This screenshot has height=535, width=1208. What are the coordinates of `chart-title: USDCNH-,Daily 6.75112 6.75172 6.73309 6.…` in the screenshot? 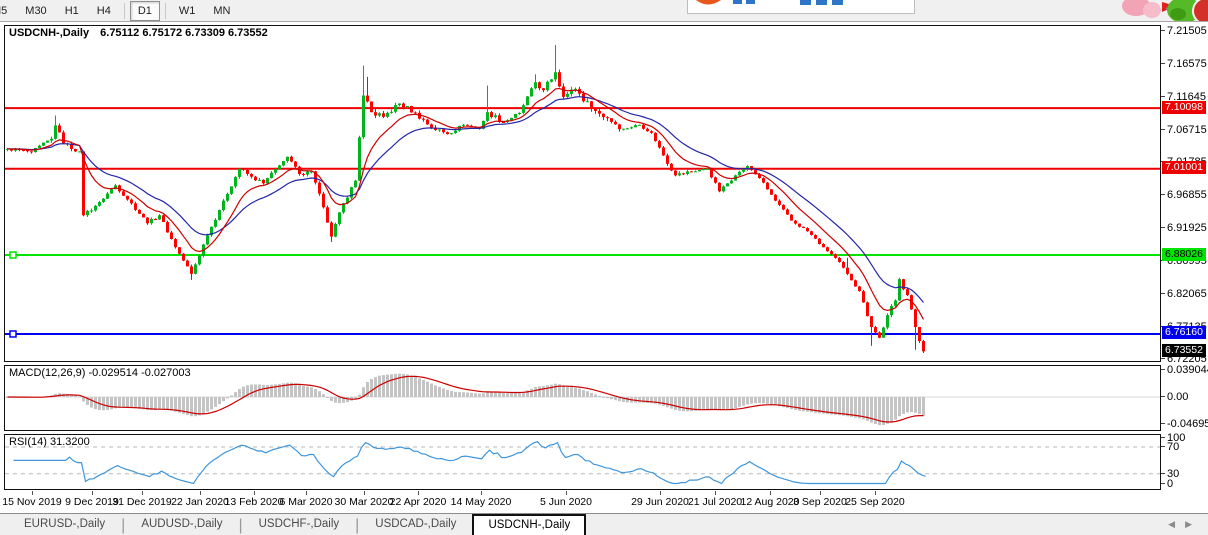 It's located at (138, 33).